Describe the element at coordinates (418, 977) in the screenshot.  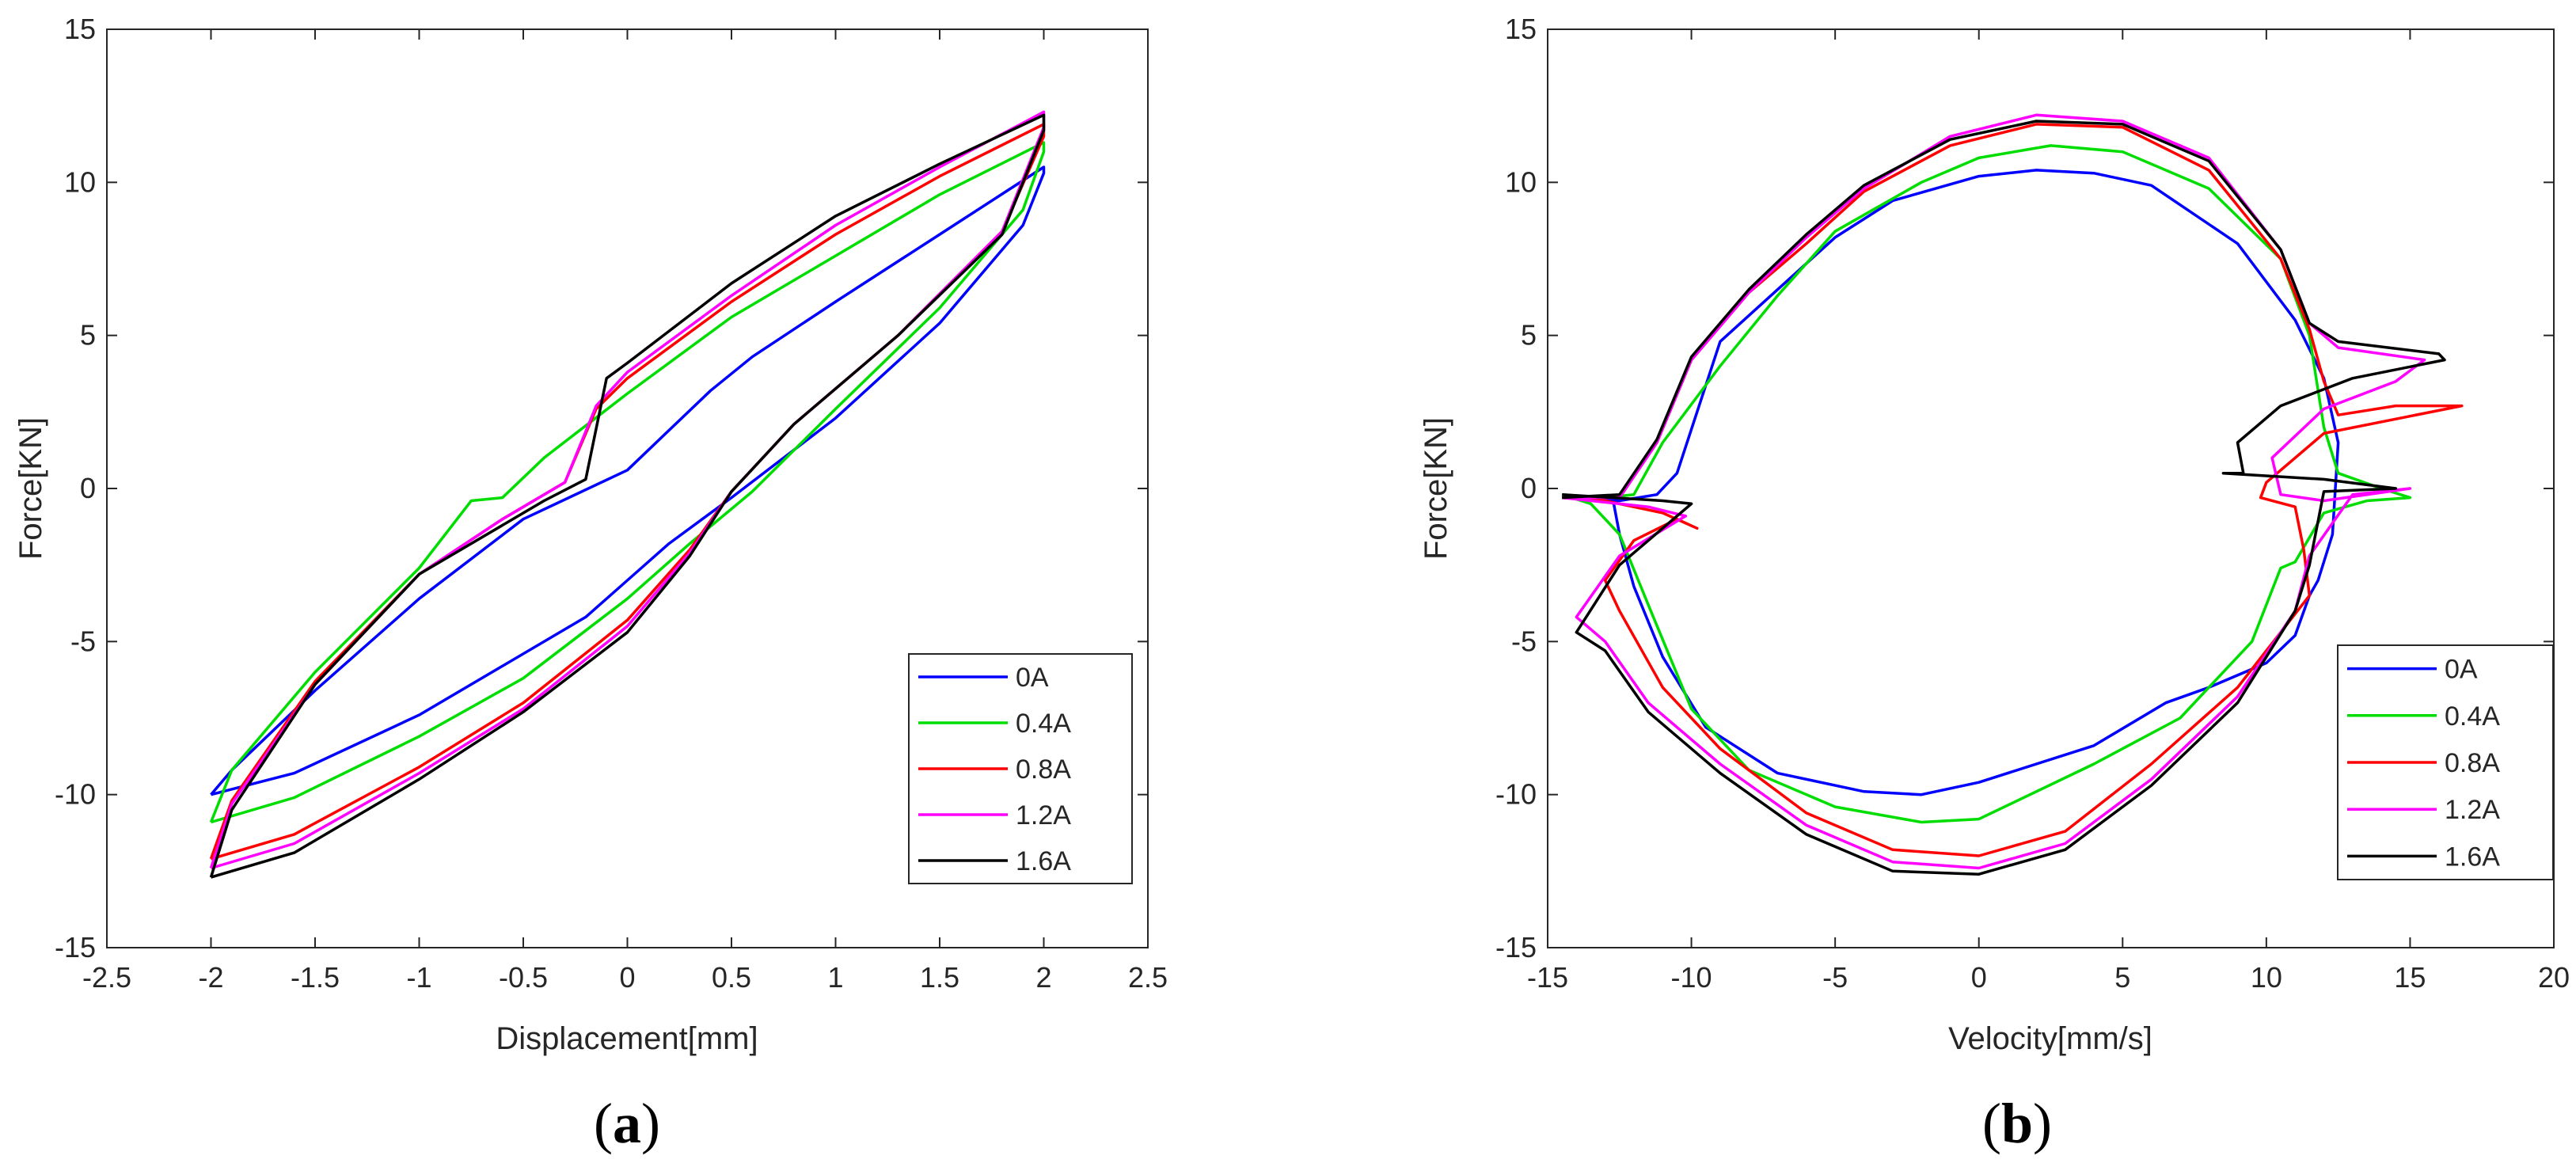
I see `x-tick-label: -1` at that location.